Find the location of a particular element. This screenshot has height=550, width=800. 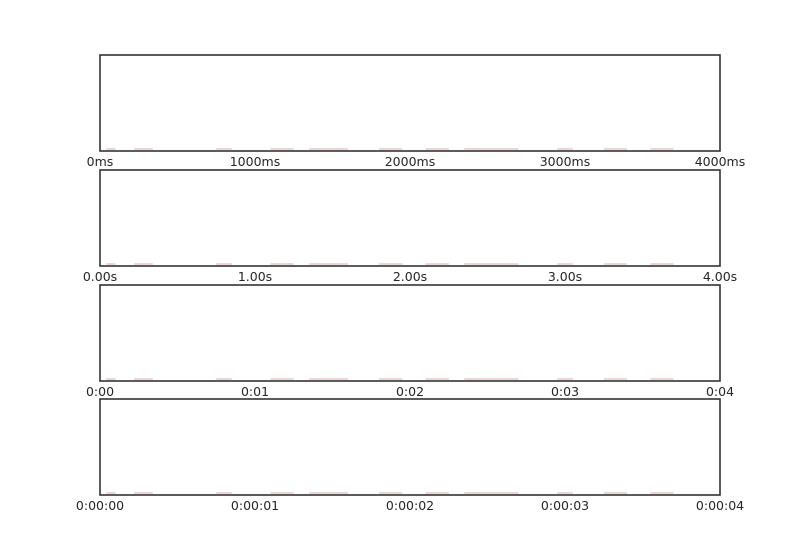

x-tick-label: 0:00:03 is located at coordinates (565, 505).